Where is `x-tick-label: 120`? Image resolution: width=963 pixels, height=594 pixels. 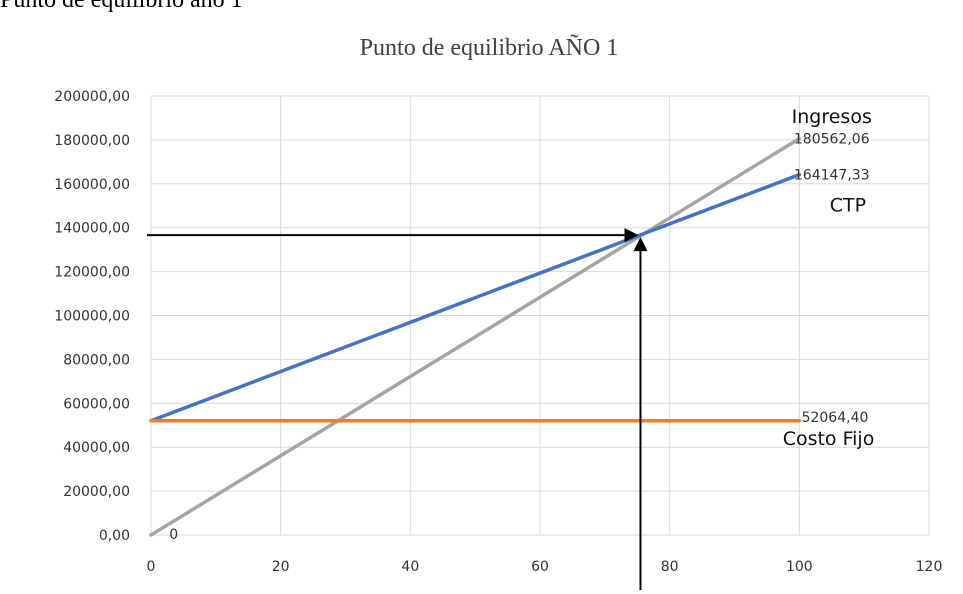 x-tick-label: 120 is located at coordinates (929, 567).